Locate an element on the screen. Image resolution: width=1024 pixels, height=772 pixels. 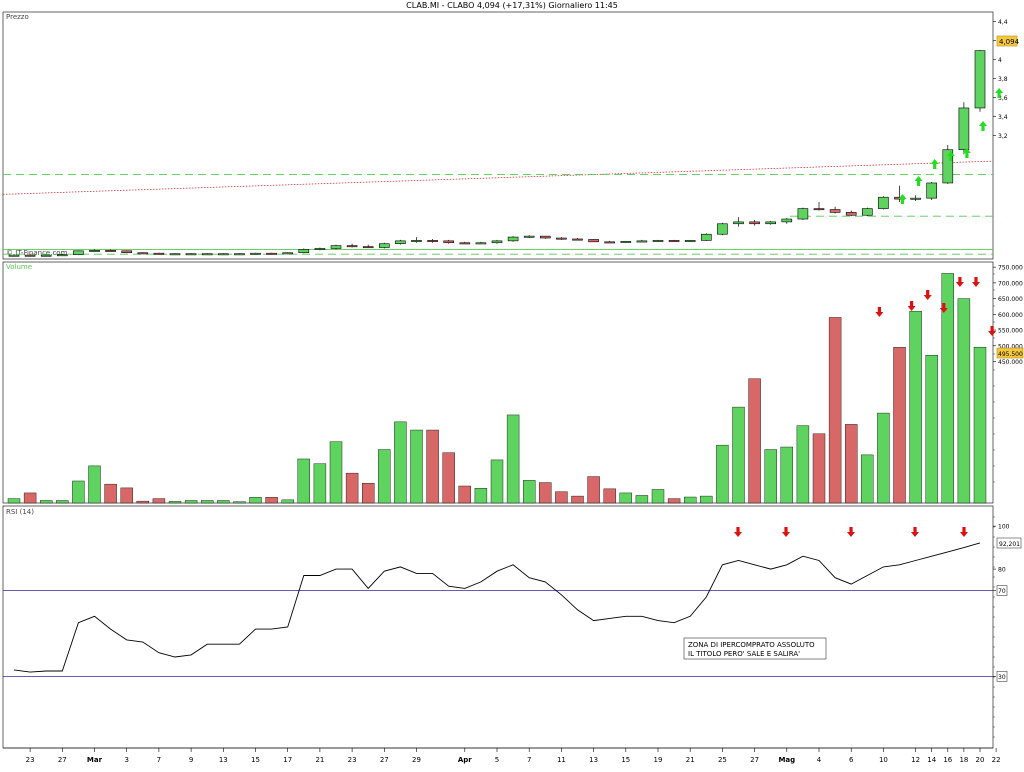
source-credit: © IT-Finance.com is located at coordinates (37, 253).